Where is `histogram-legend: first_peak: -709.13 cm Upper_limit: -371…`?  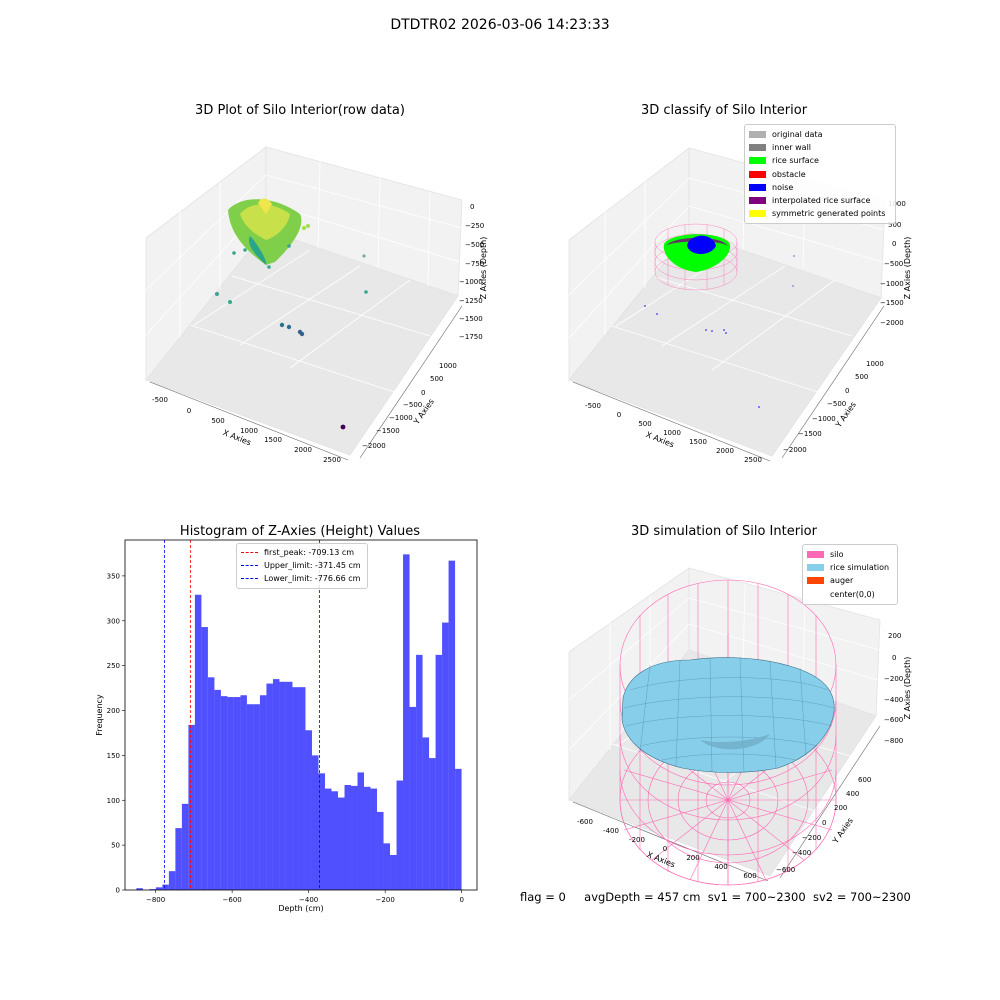
histogram-legend: first_peak: -709.13 cm Upper_limit: -371… is located at coordinates (302, 566).